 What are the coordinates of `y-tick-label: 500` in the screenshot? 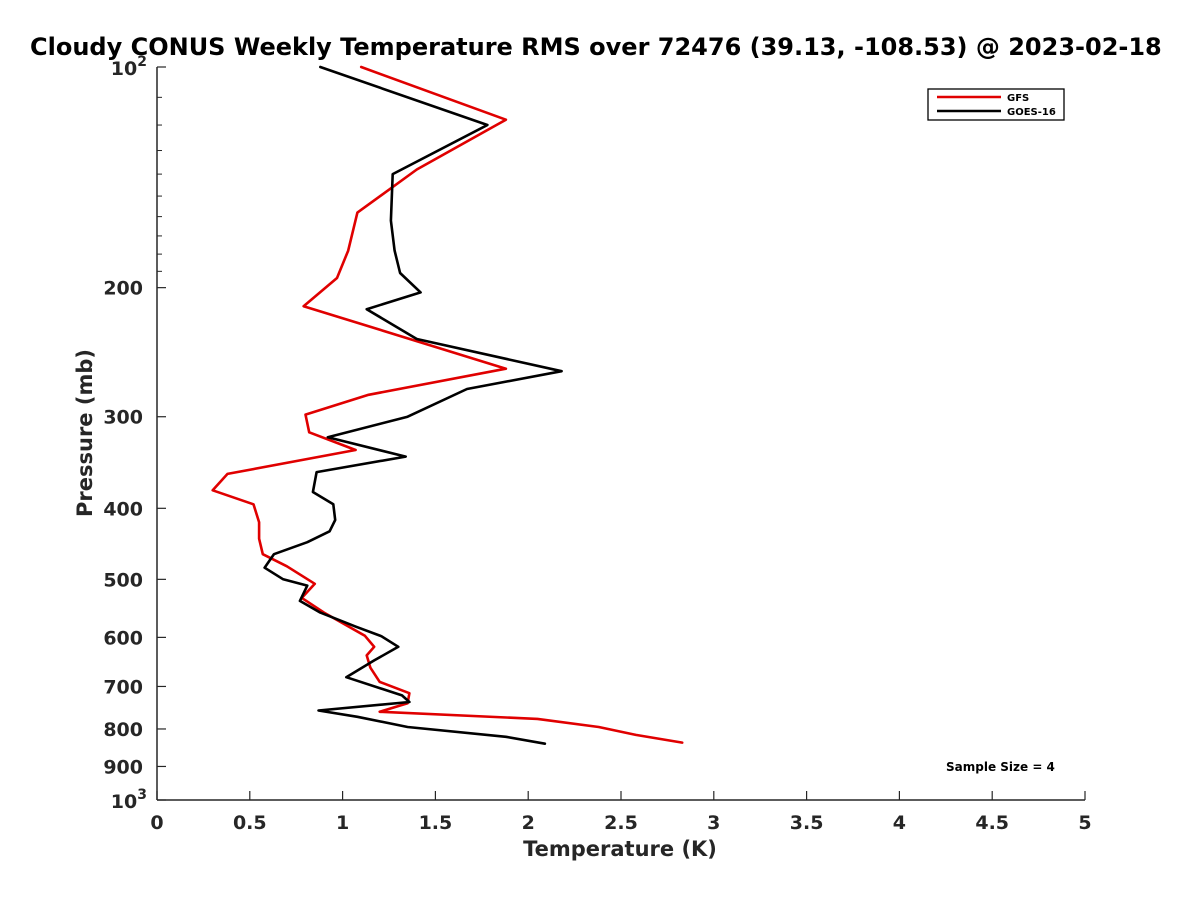 It's located at (123, 580).